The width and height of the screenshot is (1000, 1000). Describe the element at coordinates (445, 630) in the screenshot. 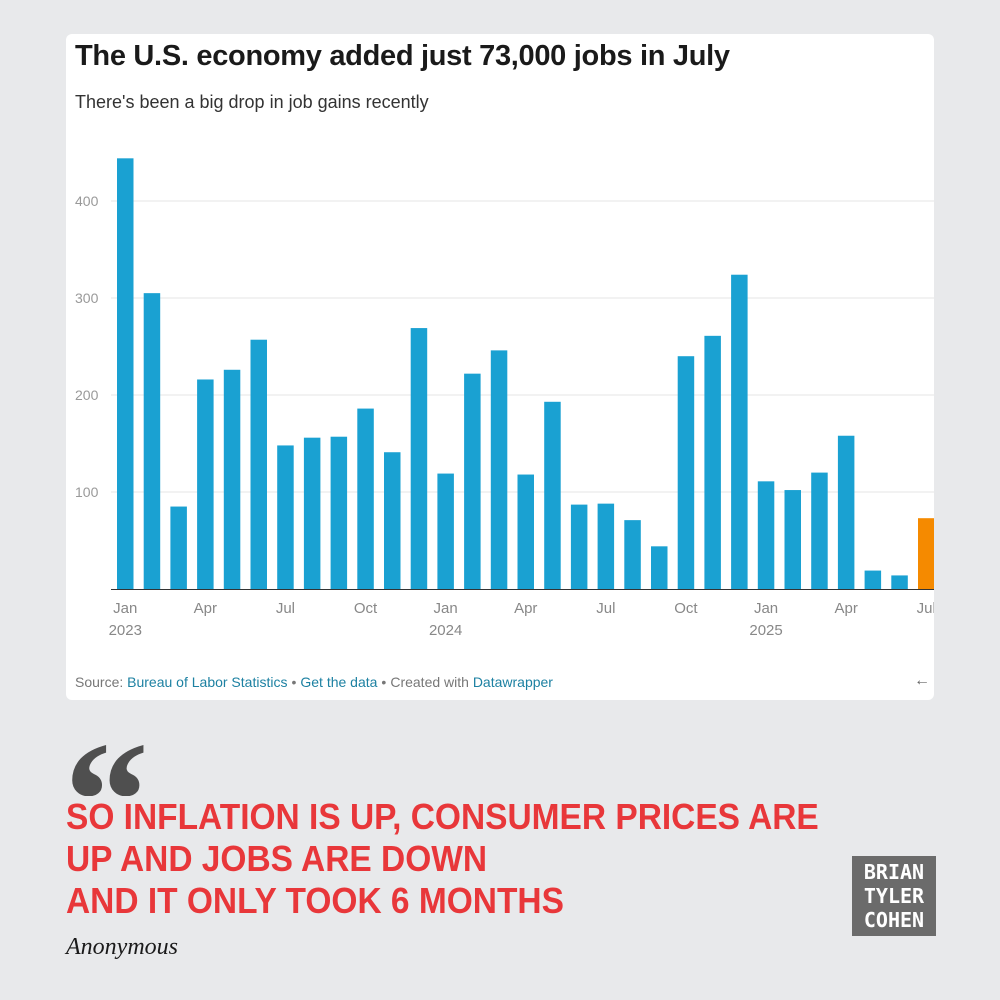

I see `x-tick-year-label: 2024` at that location.